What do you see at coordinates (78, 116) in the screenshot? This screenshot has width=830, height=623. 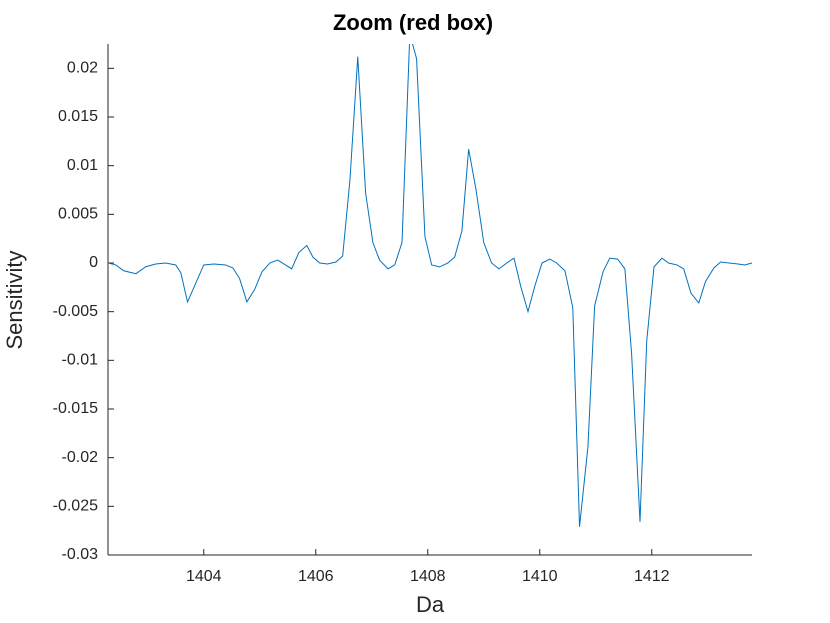 I see `y-tick-label: 0.015` at bounding box center [78, 116].